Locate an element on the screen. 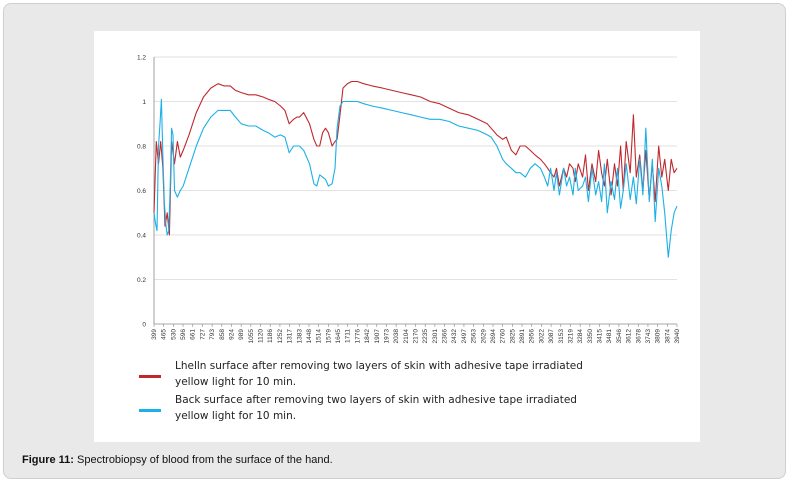  legend-swatch-red is located at coordinates (150, 376).